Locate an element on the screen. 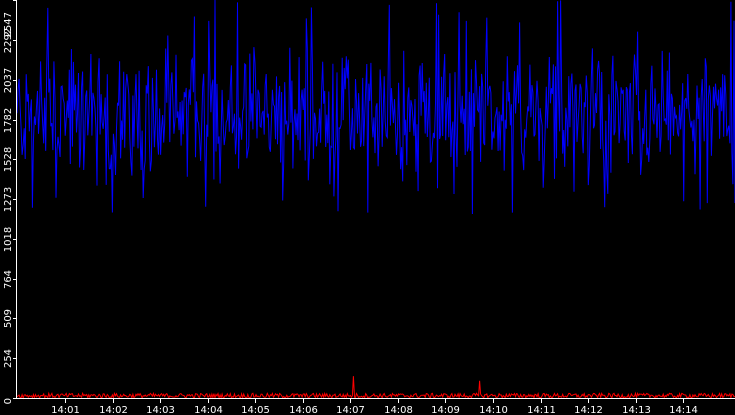 This screenshot has width=735, height=415. y-tick-label: 509 is located at coordinates (8, 318).